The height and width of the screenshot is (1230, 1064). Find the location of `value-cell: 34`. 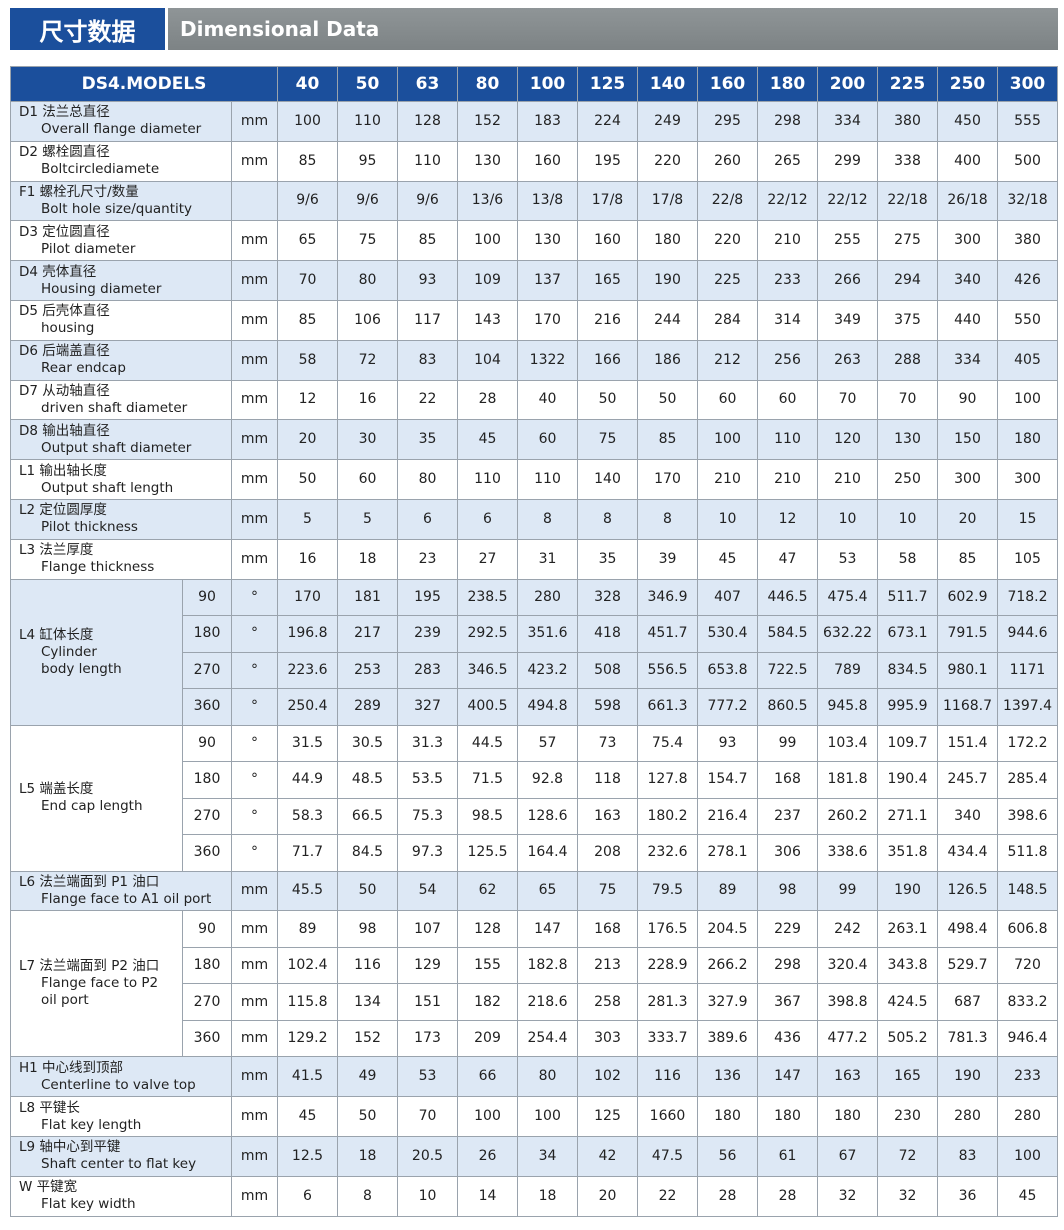

value-cell: 34 is located at coordinates (547, 1156).